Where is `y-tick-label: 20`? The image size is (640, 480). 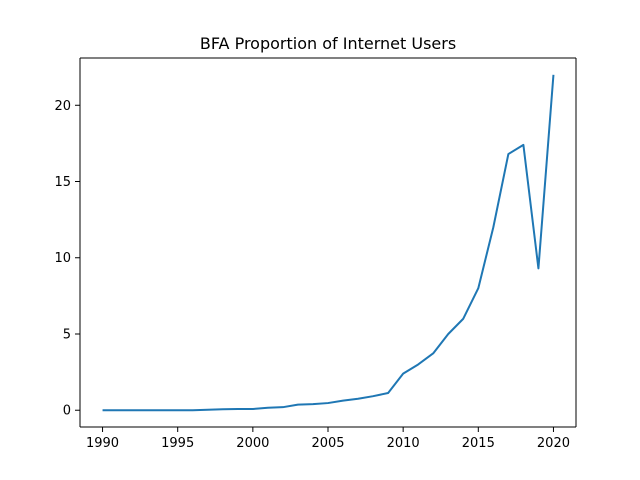
y-tick-label: 20 is located at coordinates (62, 106).